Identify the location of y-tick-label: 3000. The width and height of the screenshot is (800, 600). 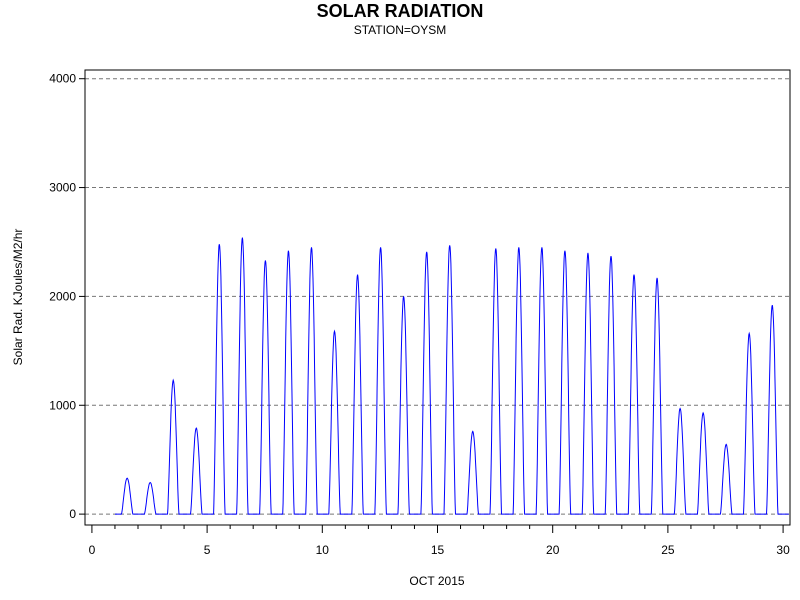
(62, 188).